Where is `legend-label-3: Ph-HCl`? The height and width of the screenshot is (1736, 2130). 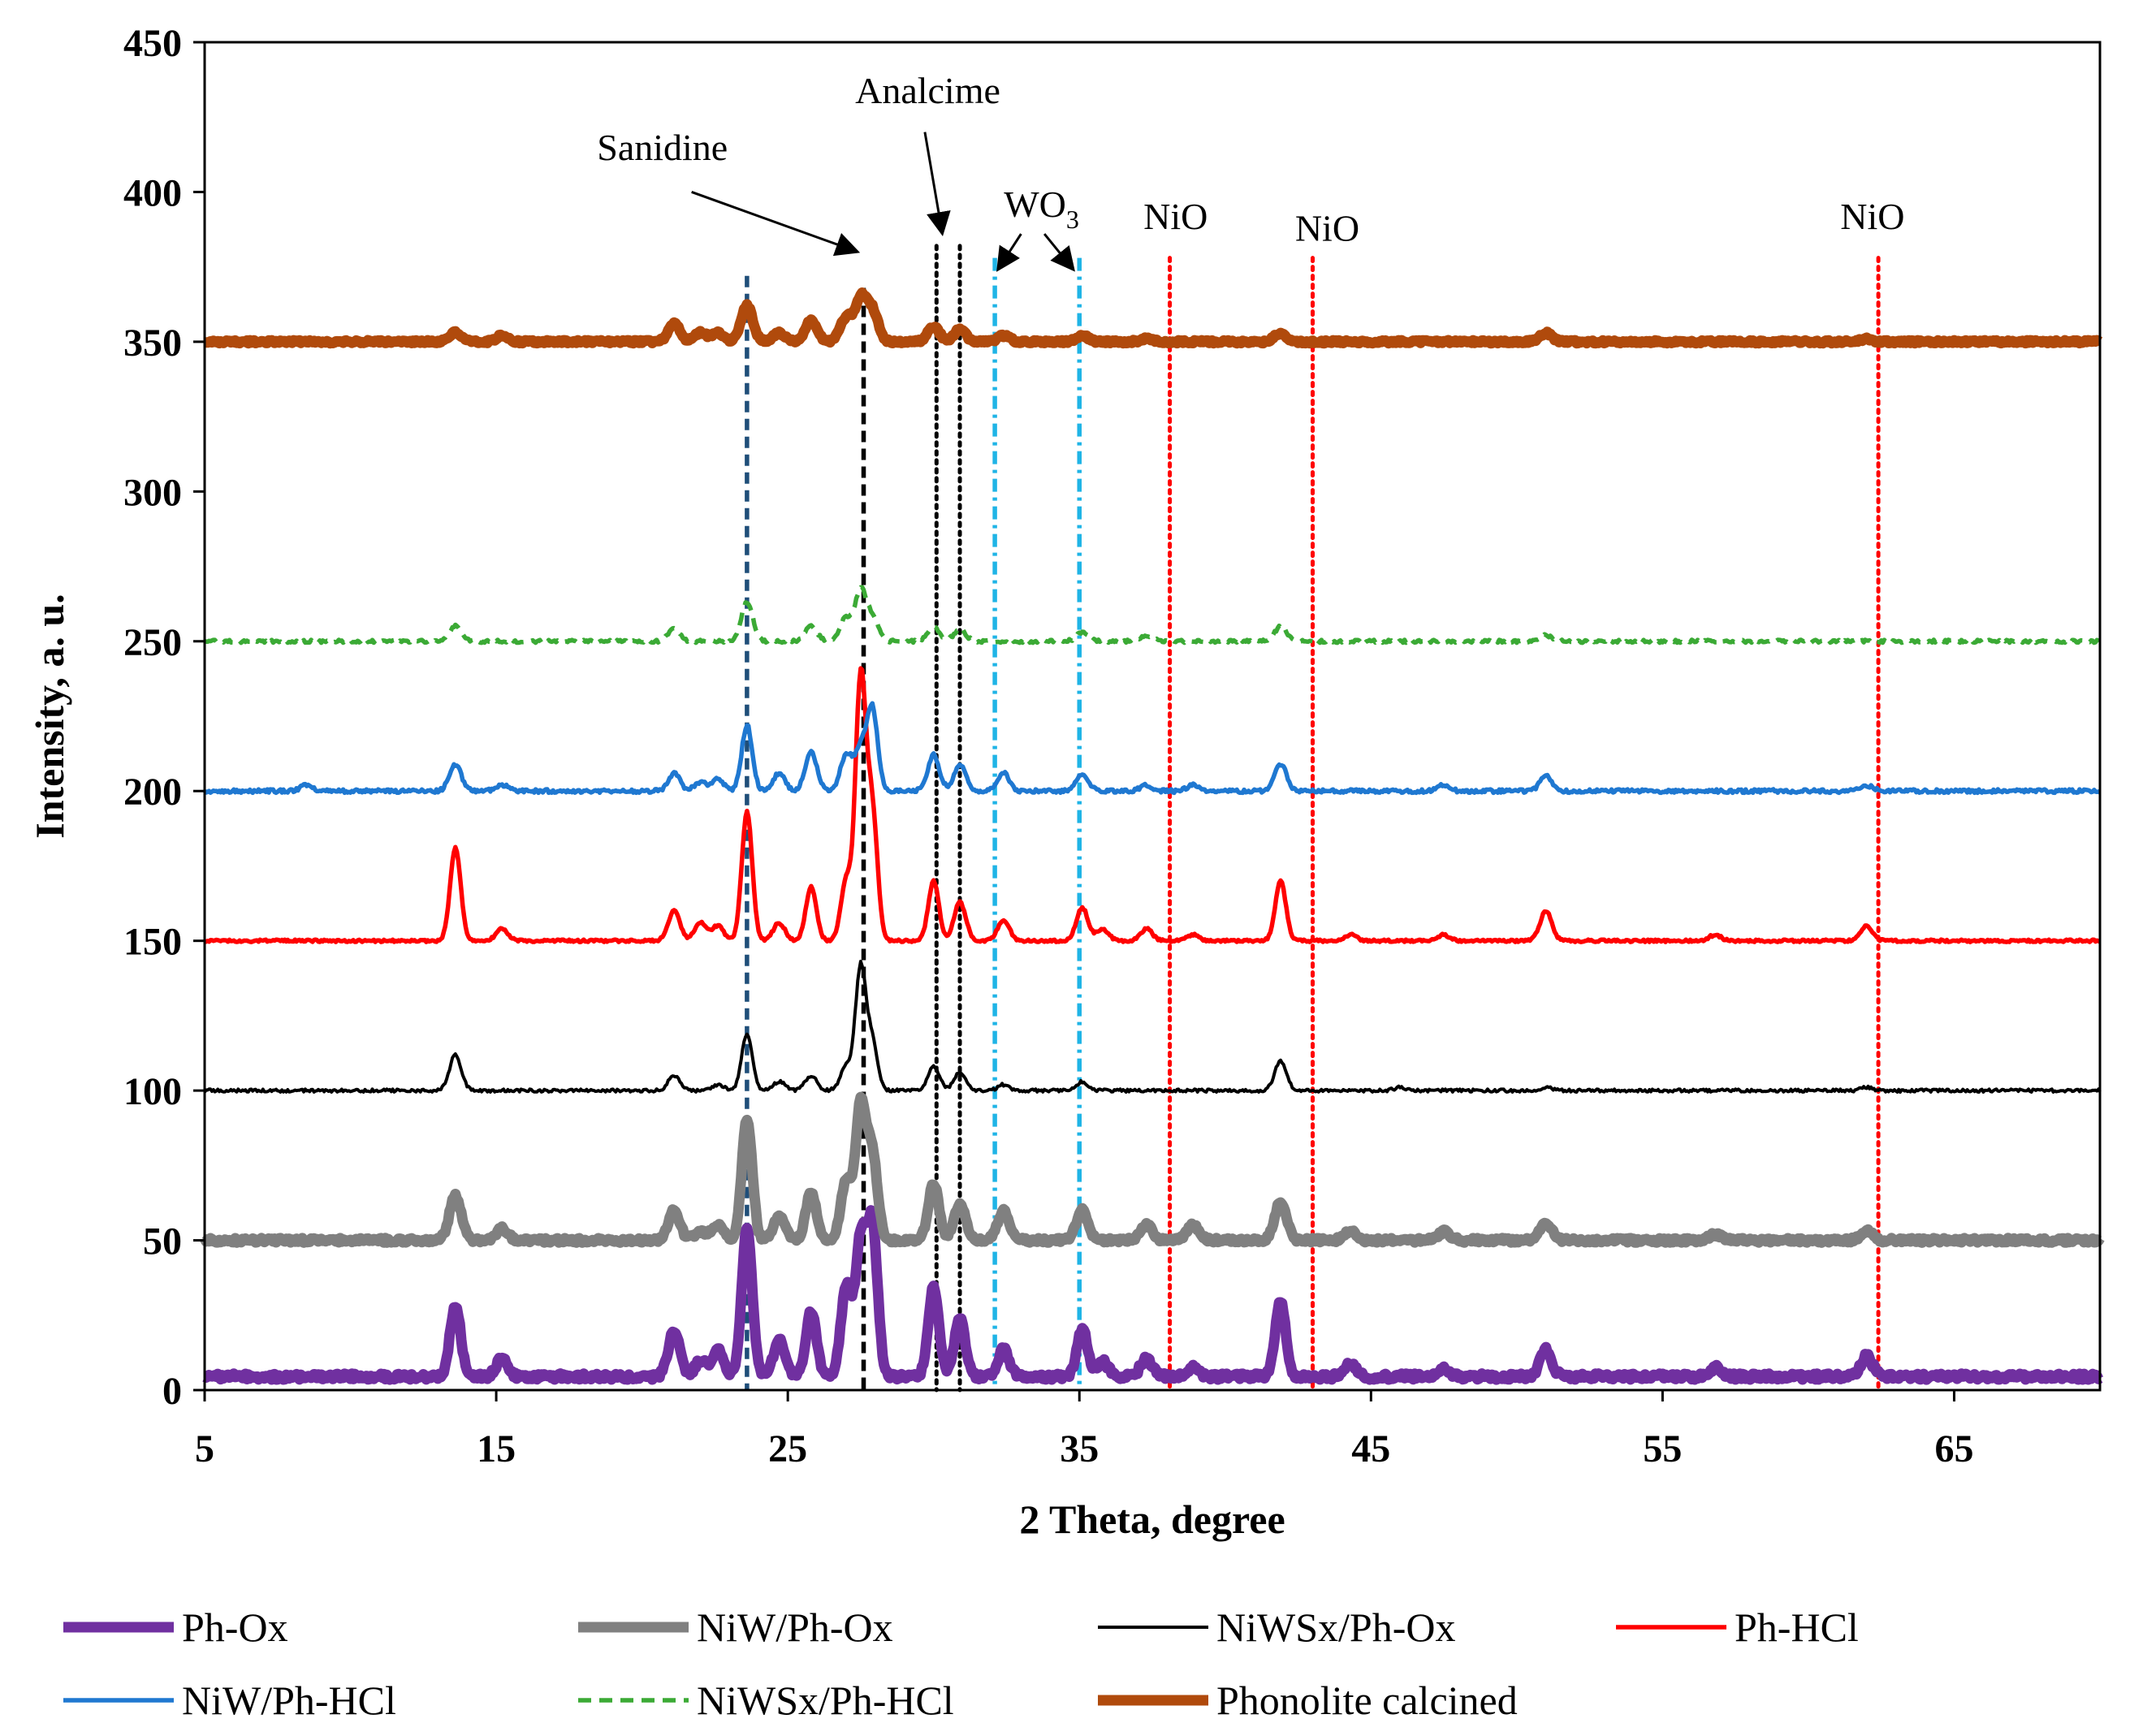 legend-label-3: Ph-HCl is located at coordinates (1797, 1627).